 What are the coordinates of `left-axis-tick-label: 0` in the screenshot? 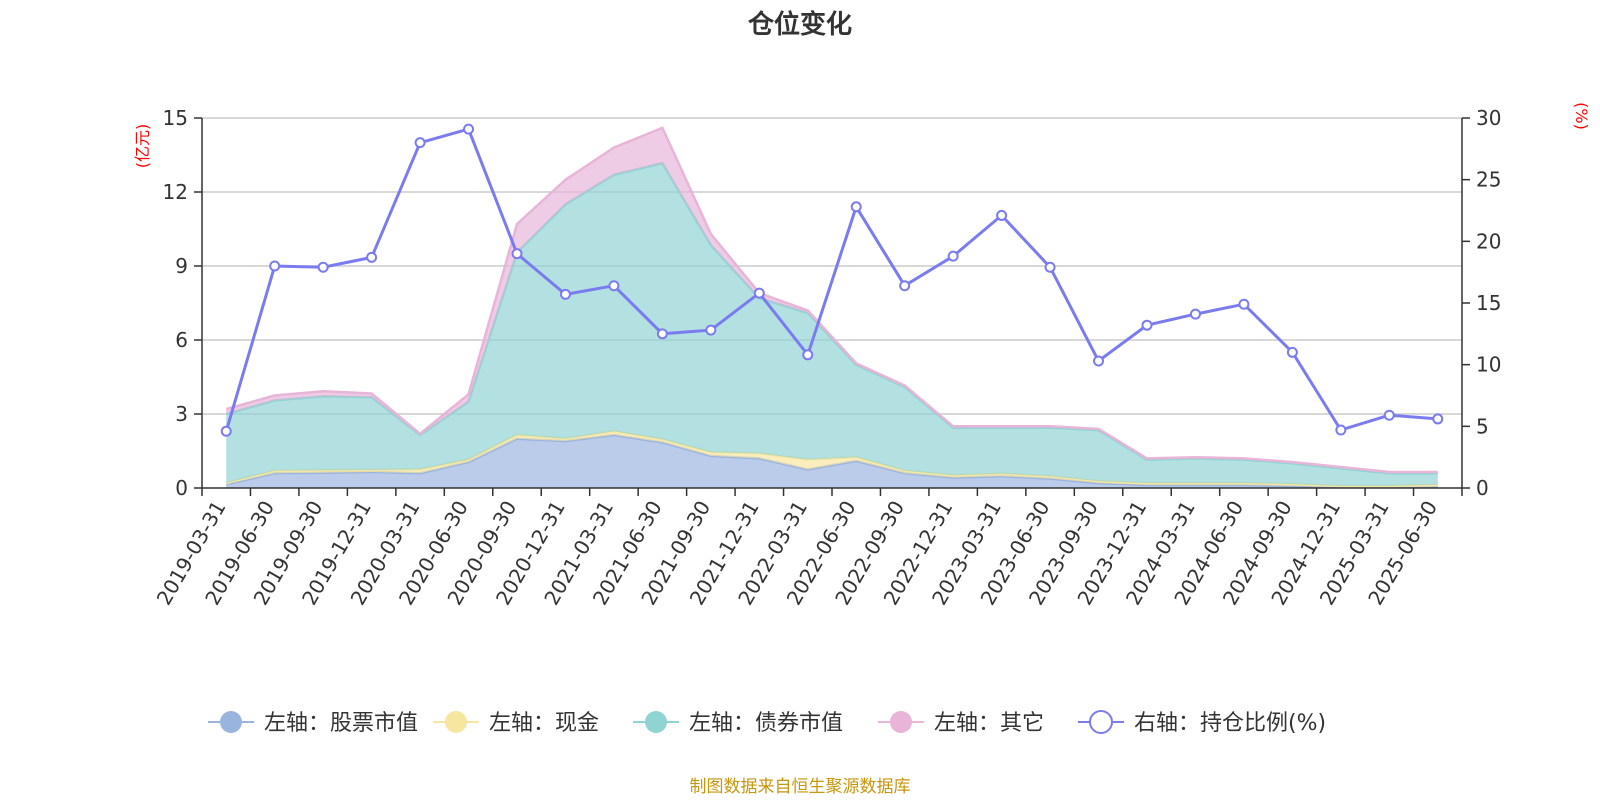 It's located at (181, 488).